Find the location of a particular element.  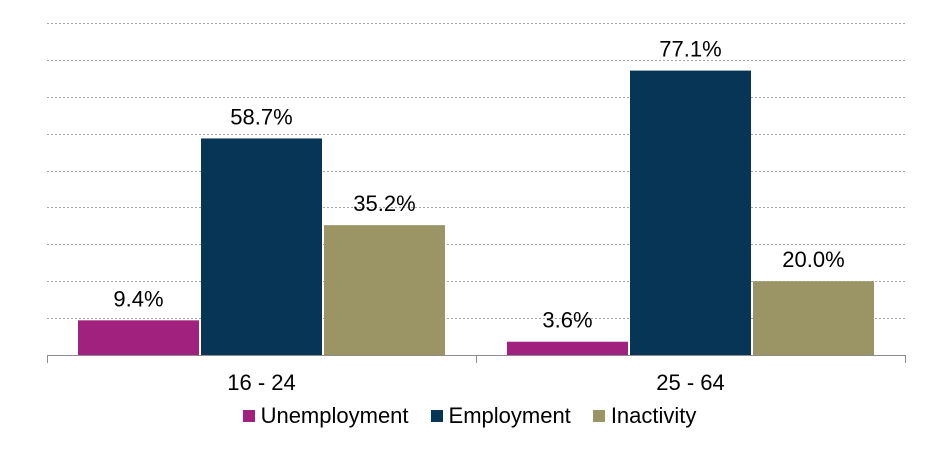

data-label-employment-1: 58.7% is located at coordinates (261, 116).